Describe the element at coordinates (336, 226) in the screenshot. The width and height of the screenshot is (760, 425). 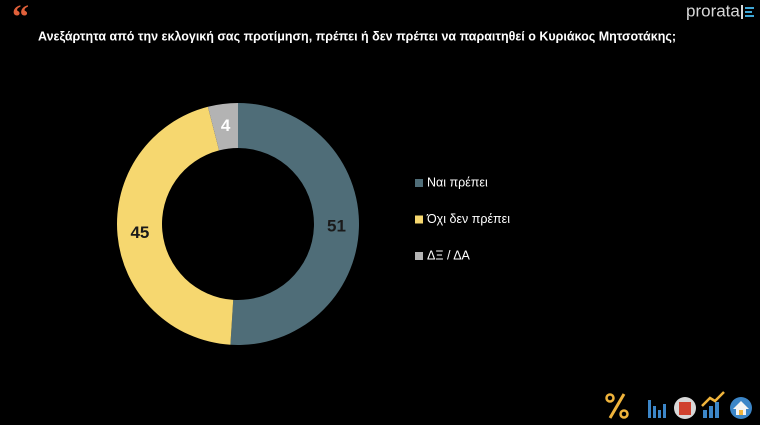
I see `data-label: 51` at that location.